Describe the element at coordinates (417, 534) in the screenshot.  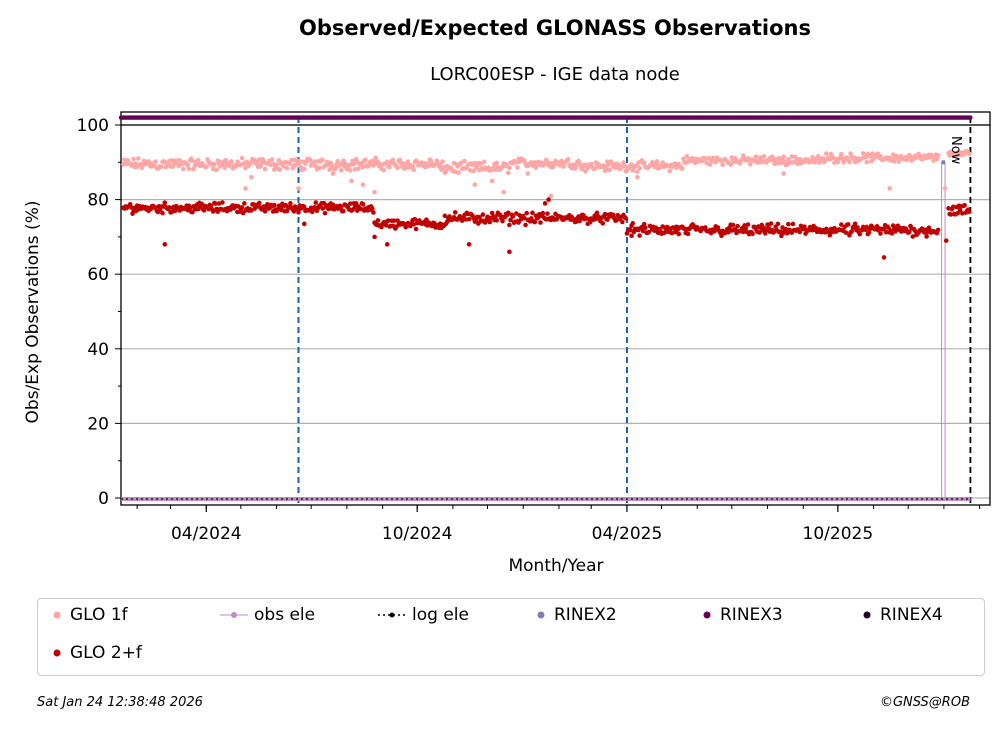
I see `x-tick-label: 10/2024` at that location.